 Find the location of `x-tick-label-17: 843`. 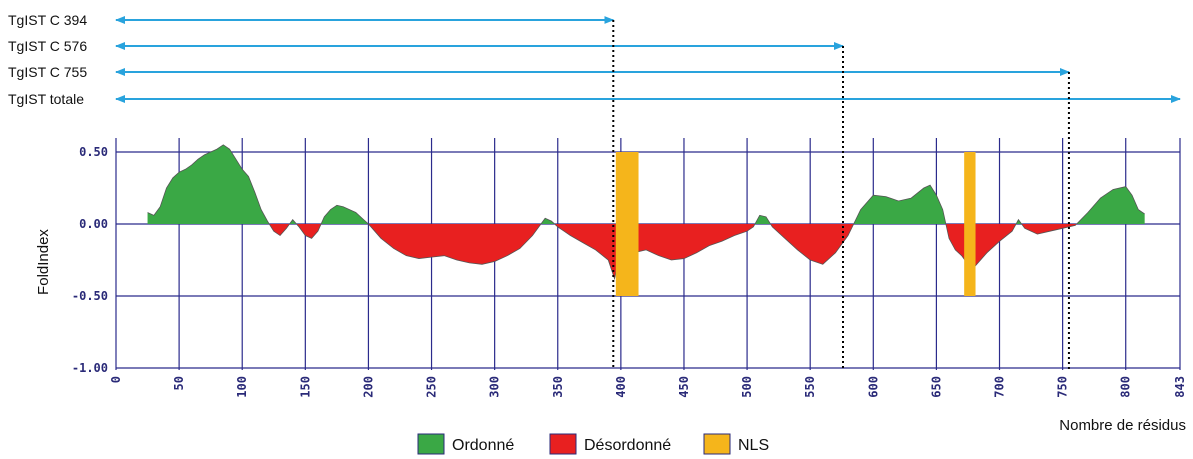

x-tick-label-17: 843 is located at coordinates (1180, 387).